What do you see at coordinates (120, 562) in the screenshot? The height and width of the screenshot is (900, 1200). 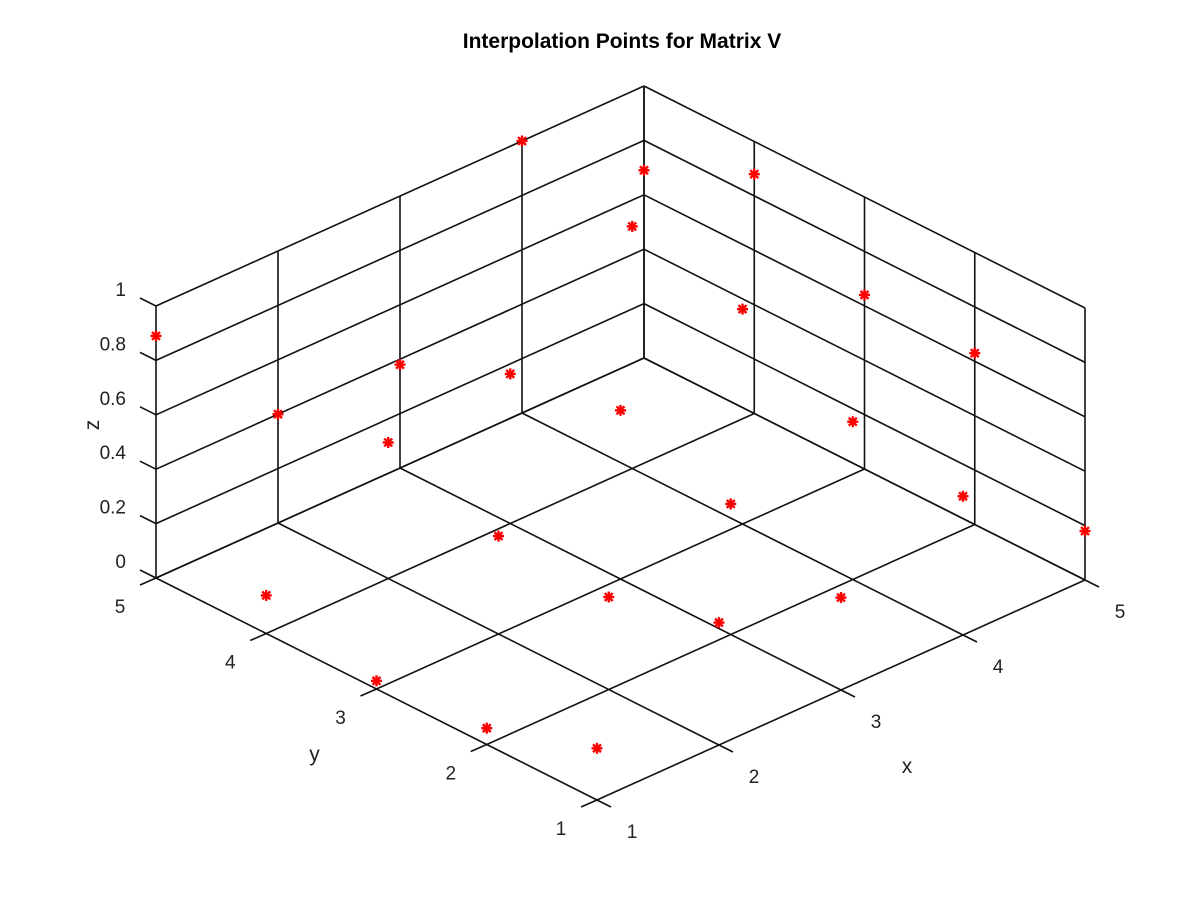 I see `z-tick-label: 0` at bounding box center [120, 562].